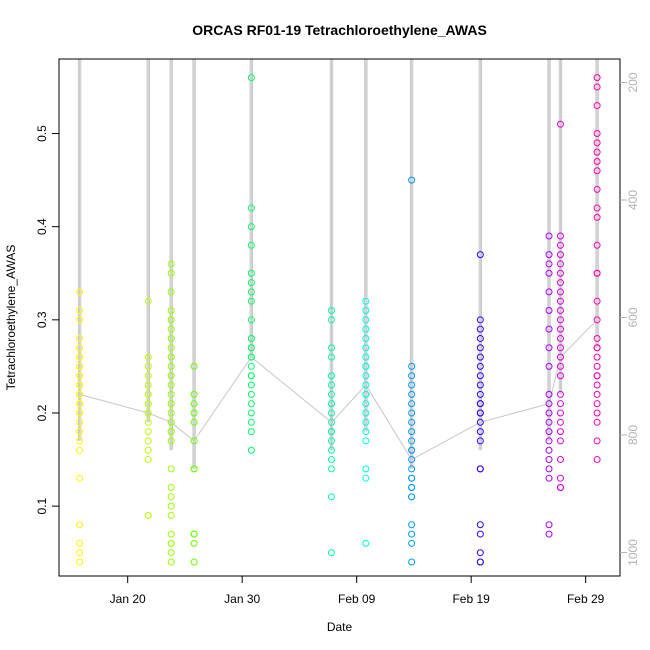  Describe the element at coordinates (633, 82) in the screenshot. I see `y2-tick-label: 200` at that location.